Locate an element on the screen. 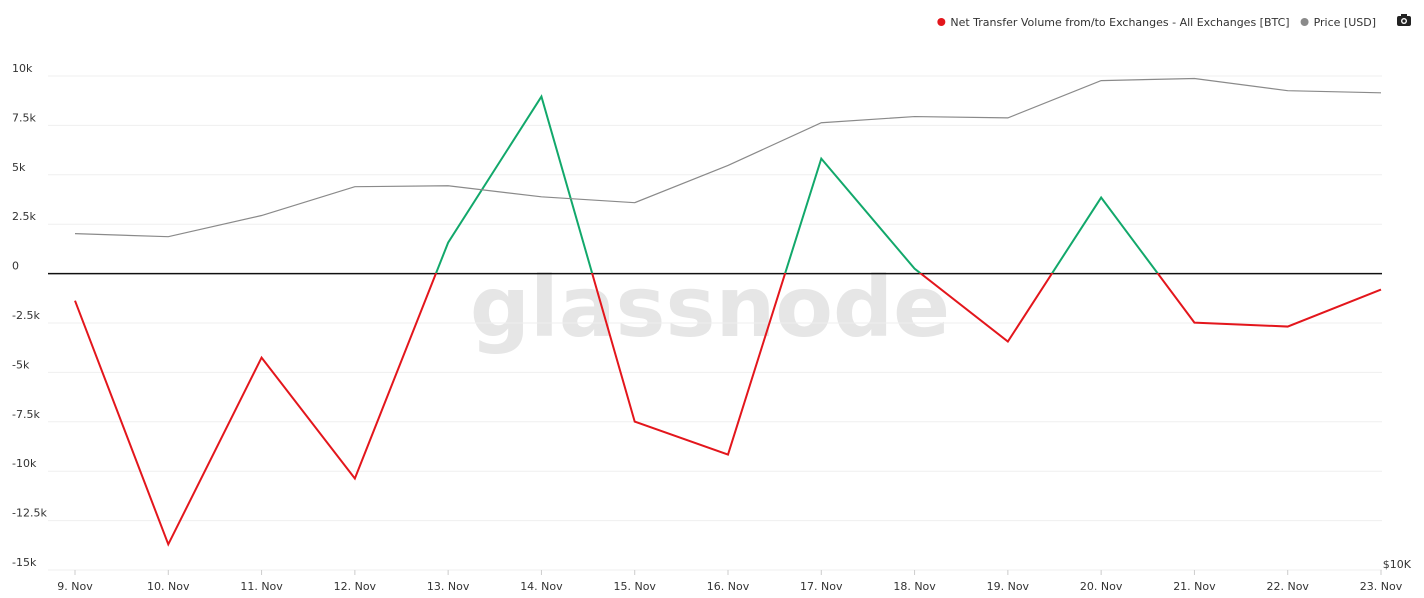  x-tick-label: 21. Nov is located at coordinates (1194, 586).